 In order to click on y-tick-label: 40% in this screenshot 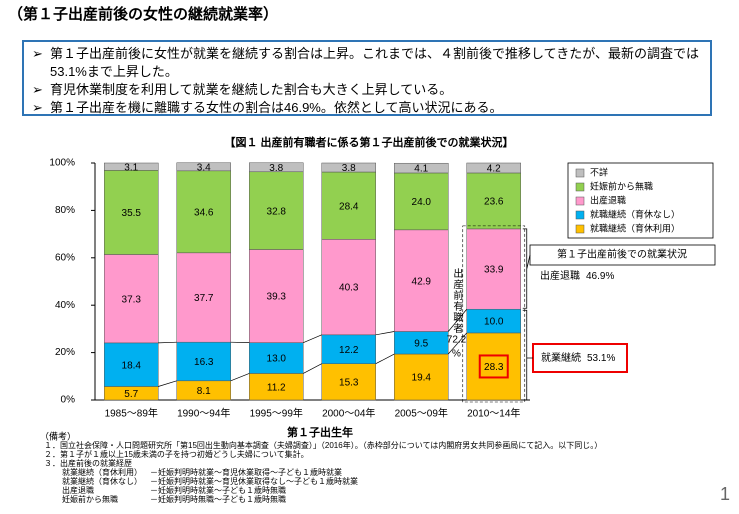, I will do `click(65, 305)`.